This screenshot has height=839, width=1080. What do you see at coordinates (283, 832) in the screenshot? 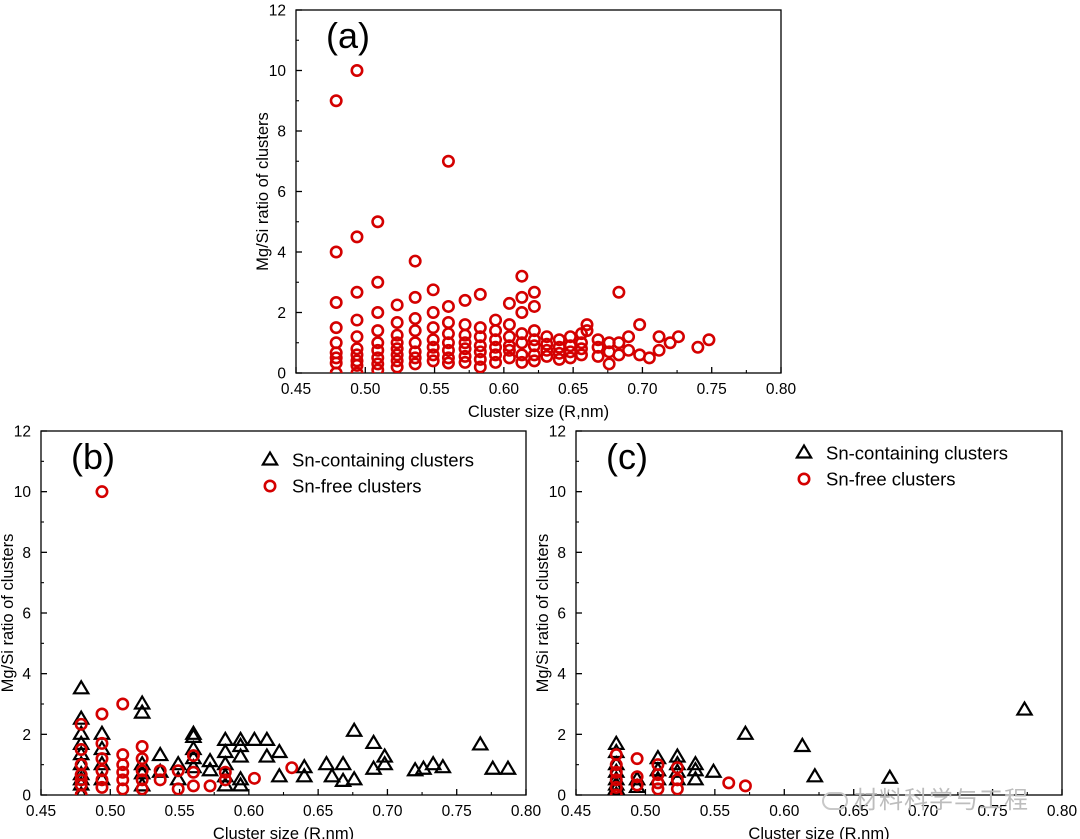
I see `x-axis-label: Cluster size (R,nm)` at bounding box center [283, 832].